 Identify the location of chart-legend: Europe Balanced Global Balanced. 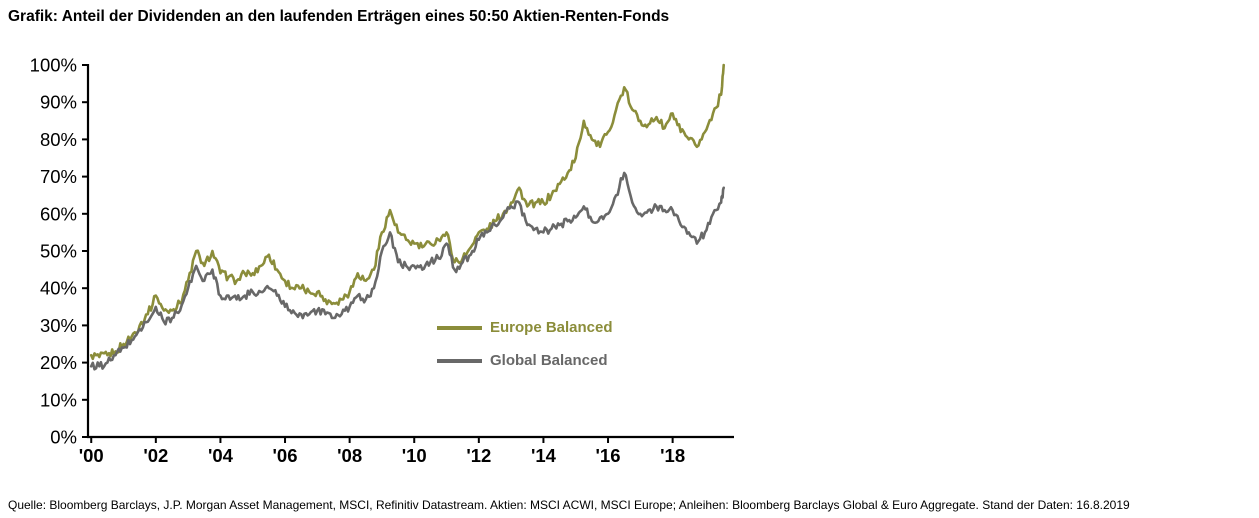
(525, 352).